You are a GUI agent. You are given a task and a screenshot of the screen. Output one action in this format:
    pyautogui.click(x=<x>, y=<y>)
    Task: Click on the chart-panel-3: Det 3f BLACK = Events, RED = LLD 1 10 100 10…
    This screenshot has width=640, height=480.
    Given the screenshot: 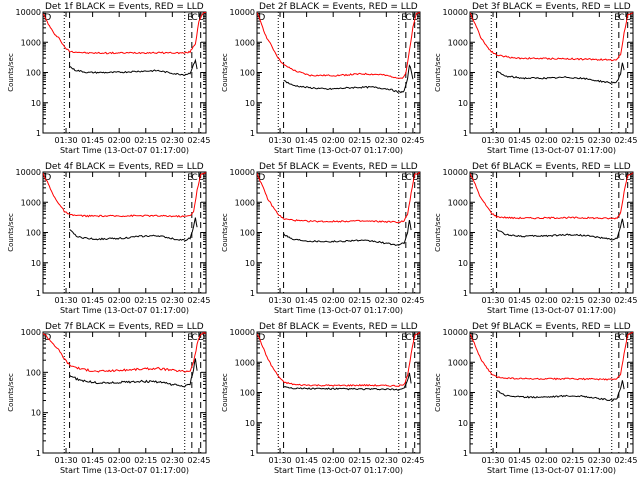 What is the action you would take?
    pyautogui.click(x=535, y=78)
    